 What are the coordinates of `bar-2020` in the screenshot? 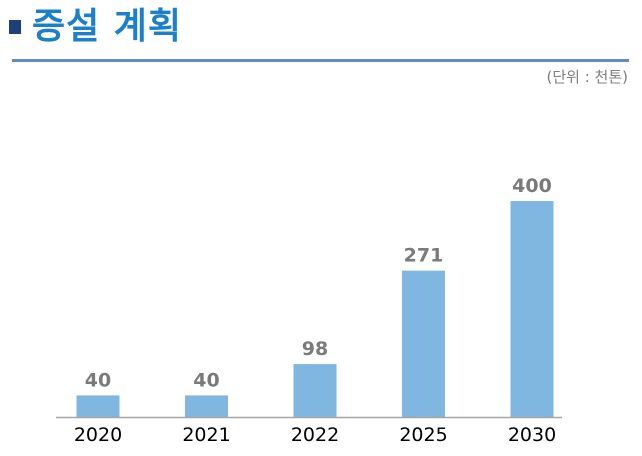 It's located at (98, 406).